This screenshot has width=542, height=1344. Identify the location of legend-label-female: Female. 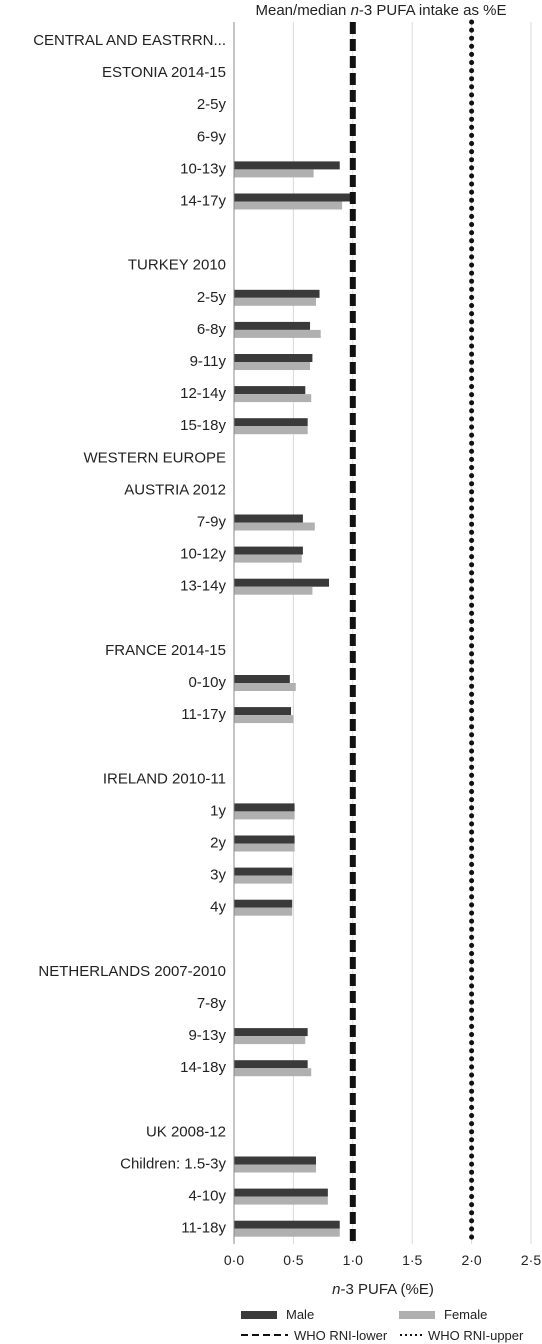
(465, 1314).